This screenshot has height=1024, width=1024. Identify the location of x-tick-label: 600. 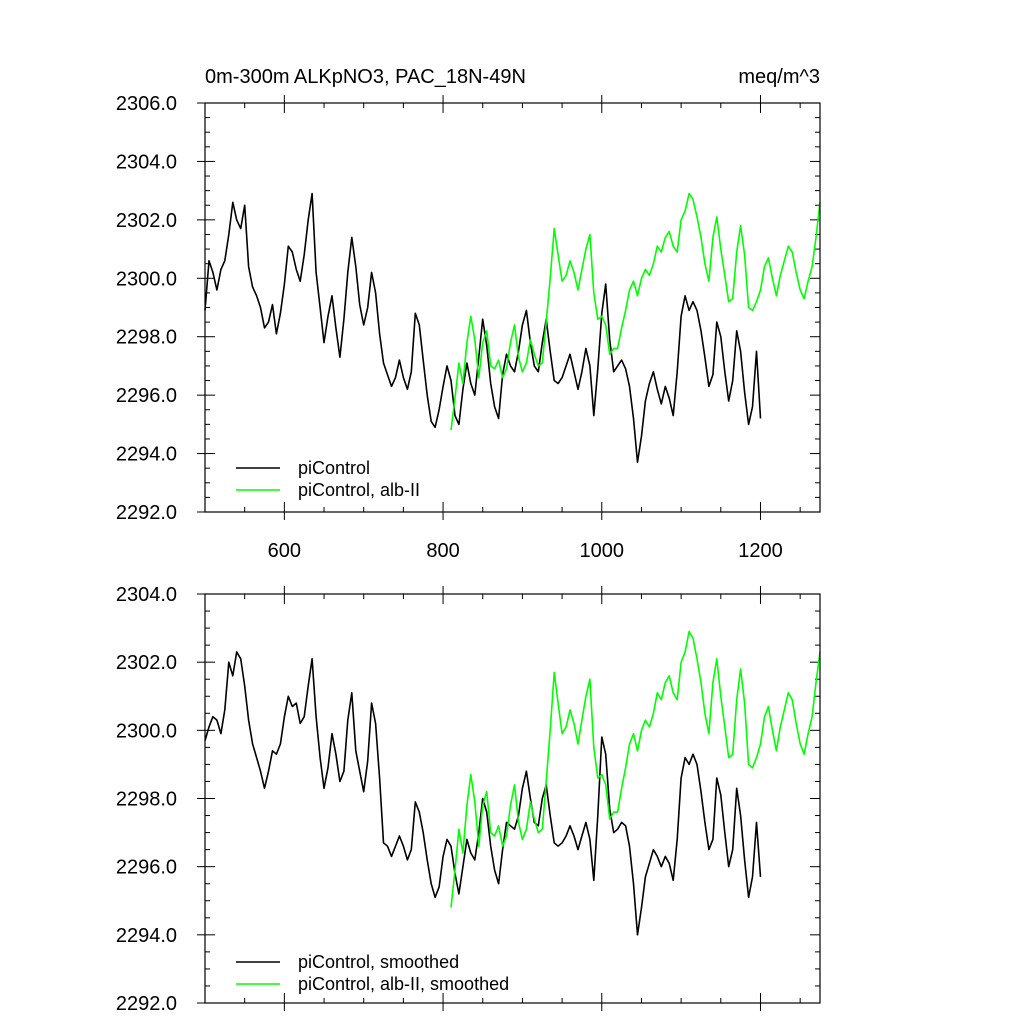
(284, 551).